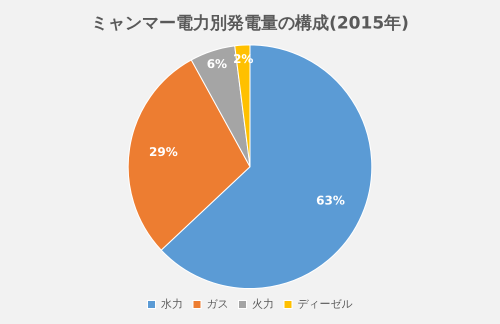 The width and height of the screenshot is (500, 324). Describe the element at coordinates (263, 303) in the screenshot. I see `legend-label: 火力` at that location.